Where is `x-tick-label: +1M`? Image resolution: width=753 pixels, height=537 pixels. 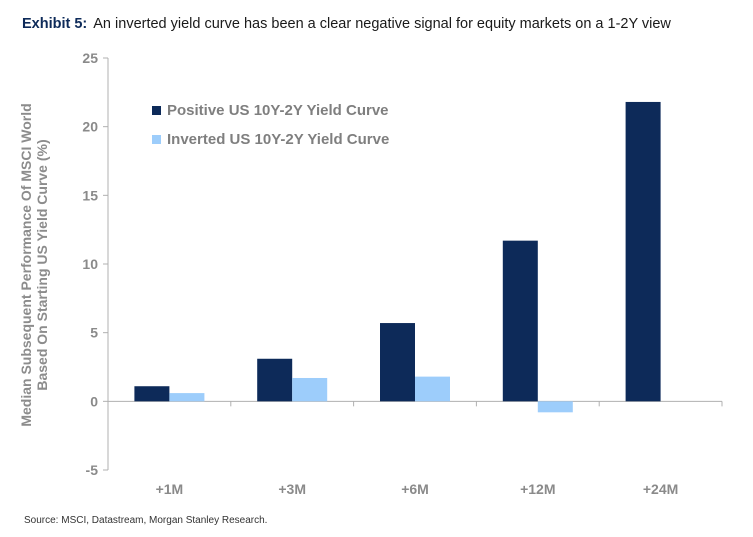 x-tick-label: +1M is located at coordinates (170, 489).